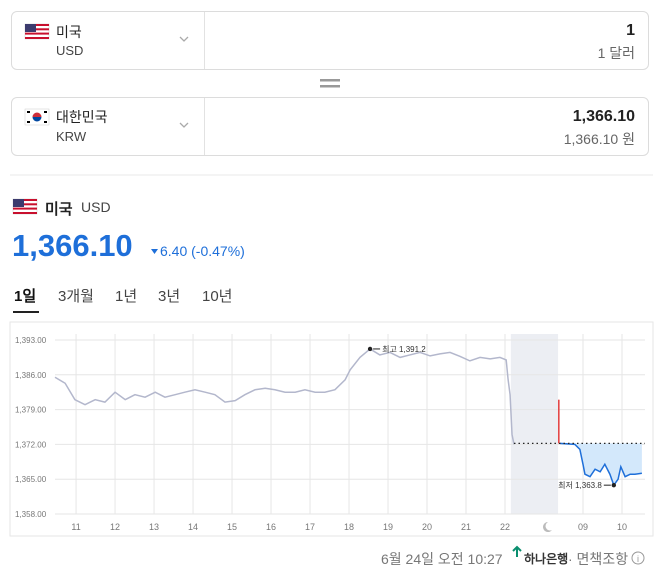 This screenshot has height=580, width=663. I want to click on country: 미국, so click(69, 32).